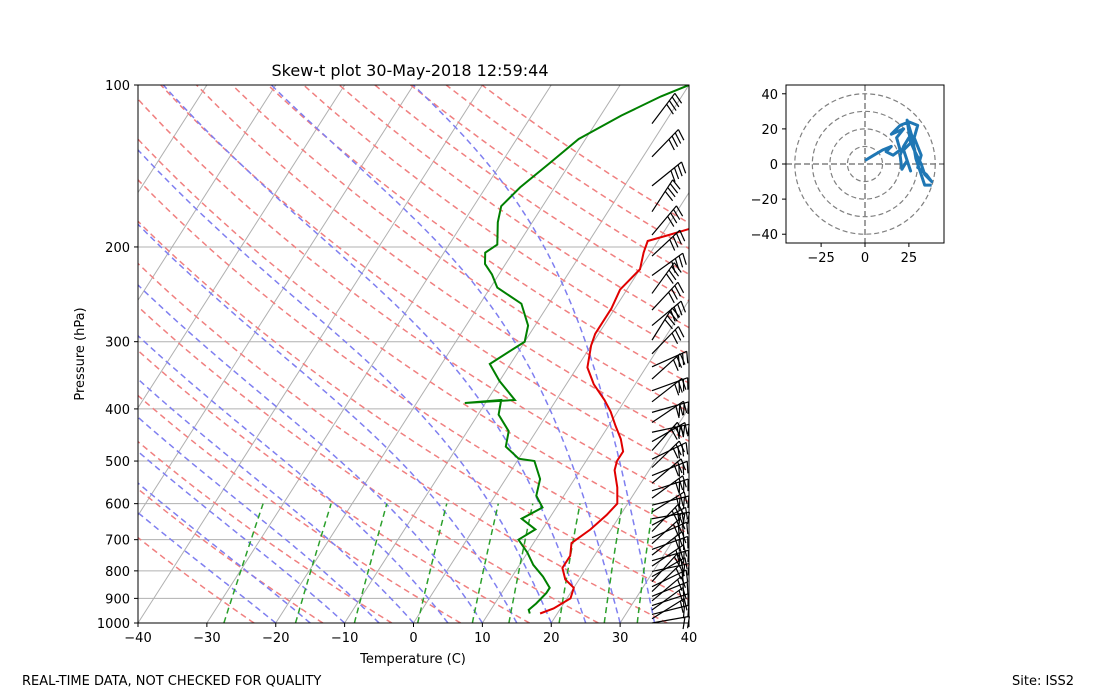 The width and height of the screenshot is (1100, 700). What do you see at coordinates (899, 152) in the screenshot?
I see `hodograph-trace` at bounding box center [899, 152].